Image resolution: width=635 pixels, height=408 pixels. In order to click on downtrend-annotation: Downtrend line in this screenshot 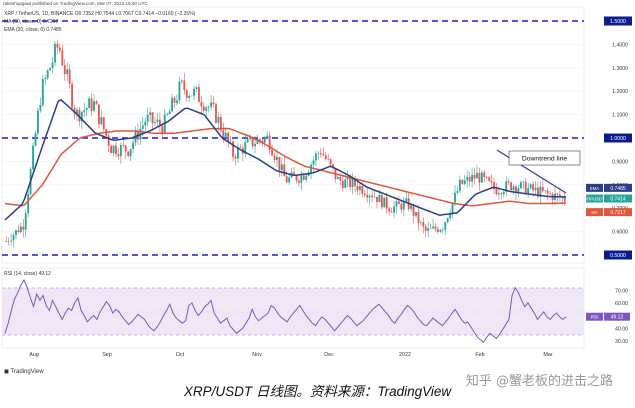, I will do `click(545, 159)`.